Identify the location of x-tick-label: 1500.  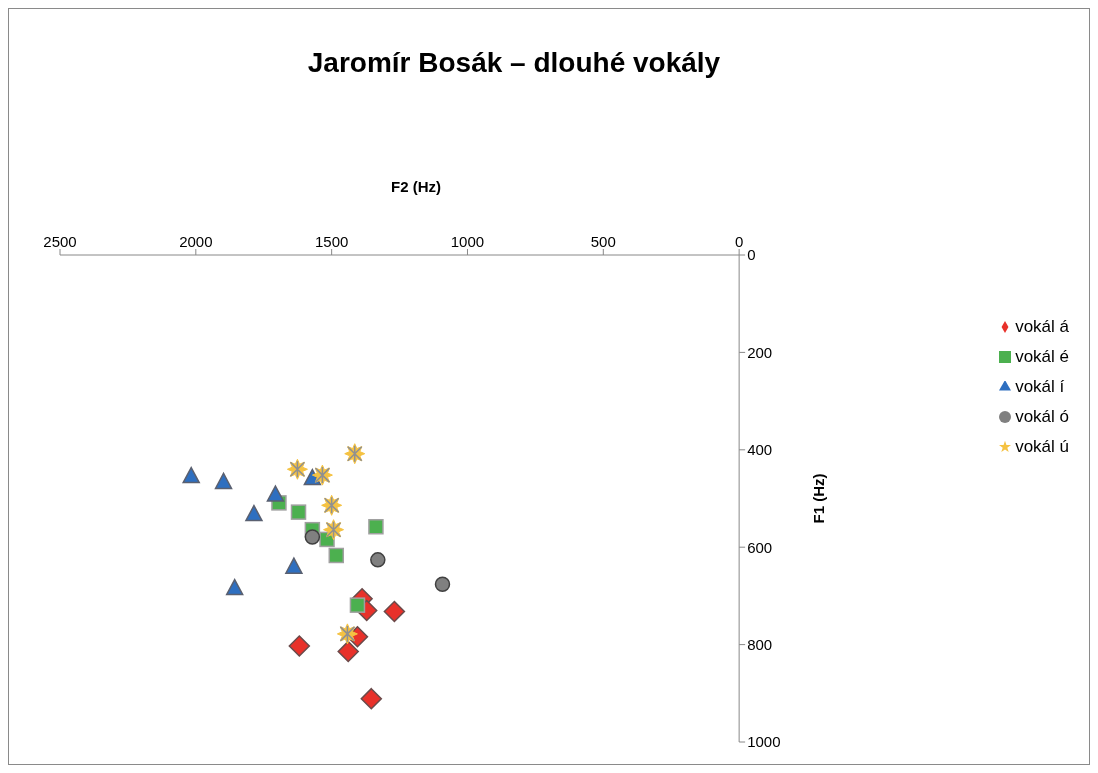
(331, 241).